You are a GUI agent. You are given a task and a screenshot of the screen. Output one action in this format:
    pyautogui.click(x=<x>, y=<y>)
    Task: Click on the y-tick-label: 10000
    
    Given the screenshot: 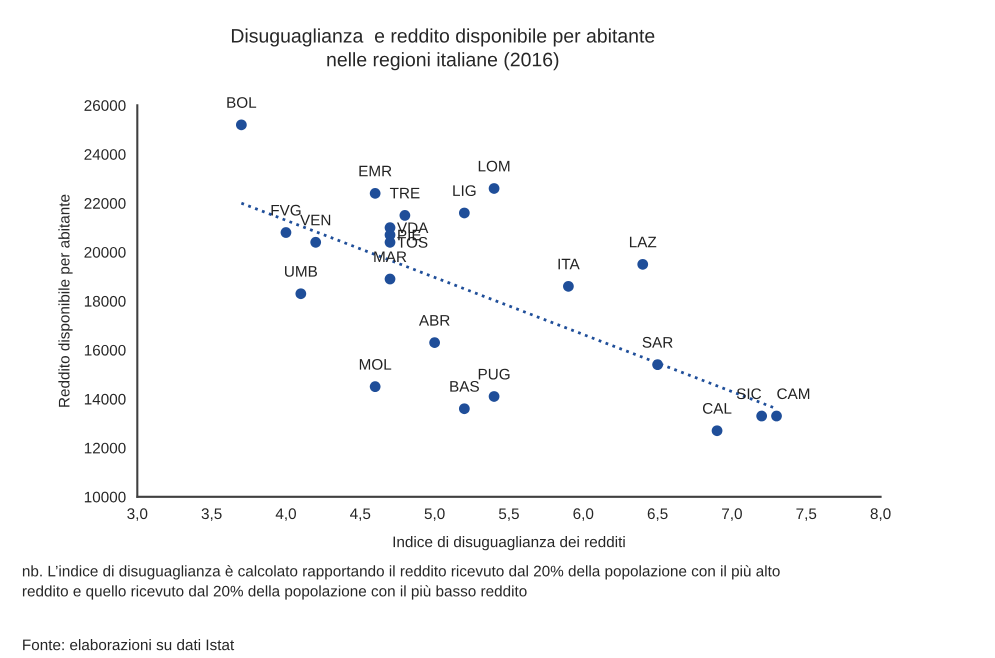 What is the action you would take?
    pyautogui.click(x=105, y=497)
    